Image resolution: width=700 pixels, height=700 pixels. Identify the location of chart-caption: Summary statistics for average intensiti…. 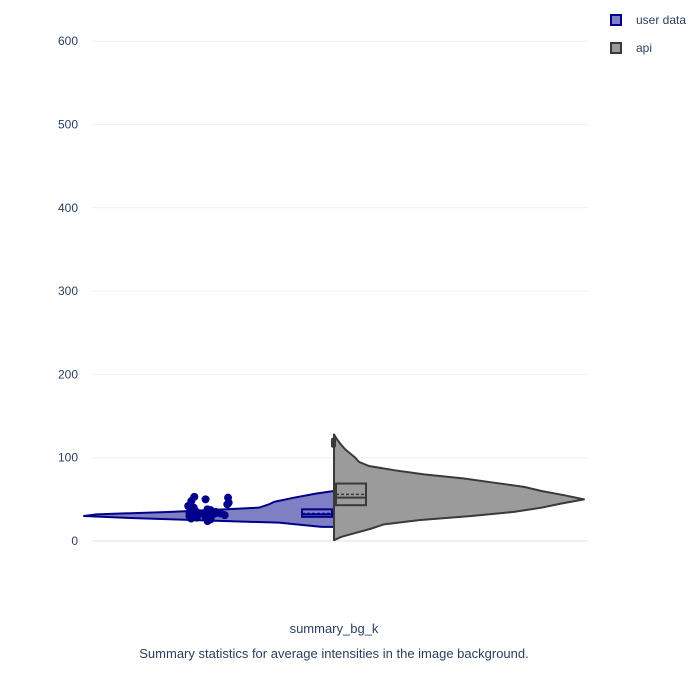
(333, 653).